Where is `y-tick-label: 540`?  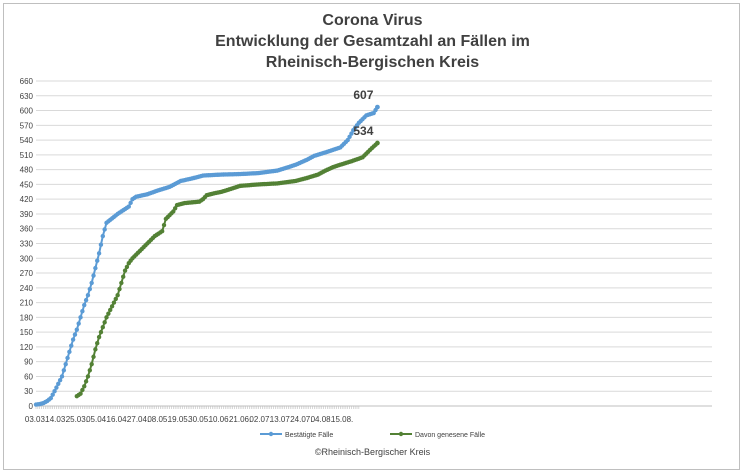 y-tick-label: 540 is located at coordinates (27, 140).